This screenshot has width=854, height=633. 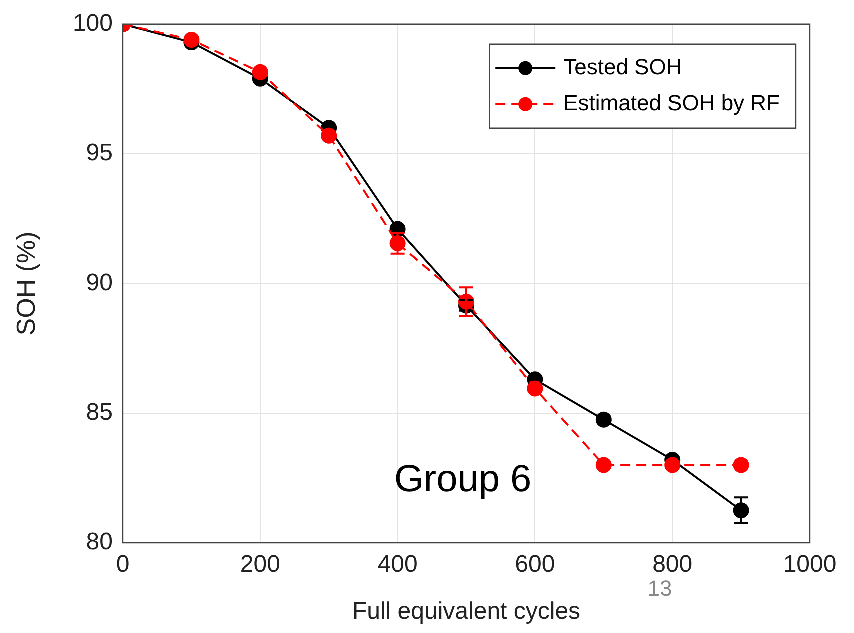 What do you see at coordinates (623, 67) in the screenshot?
I see `legend-label: Tested SOH` at bounding box center [623, 67].